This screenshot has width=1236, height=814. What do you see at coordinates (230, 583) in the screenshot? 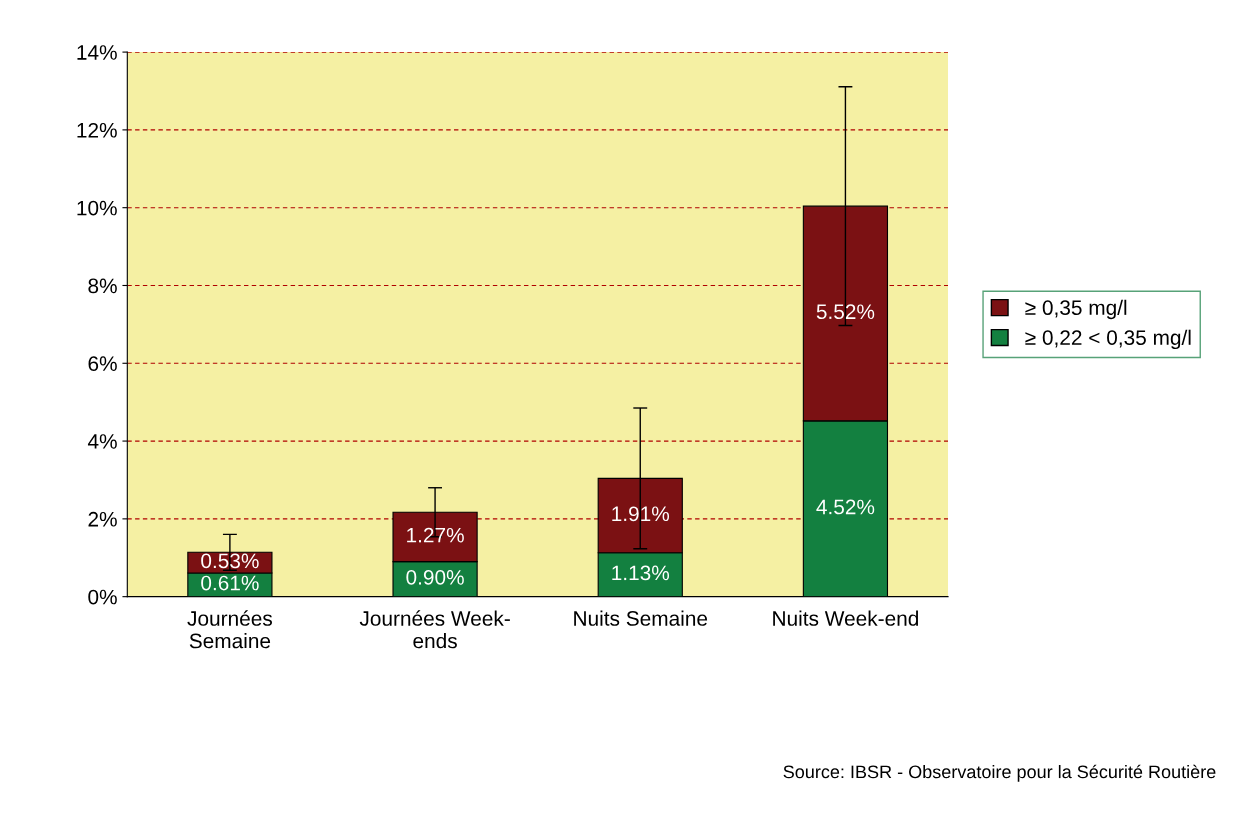
I see `data-label: 0.61%` at bounding box center [230, 583].